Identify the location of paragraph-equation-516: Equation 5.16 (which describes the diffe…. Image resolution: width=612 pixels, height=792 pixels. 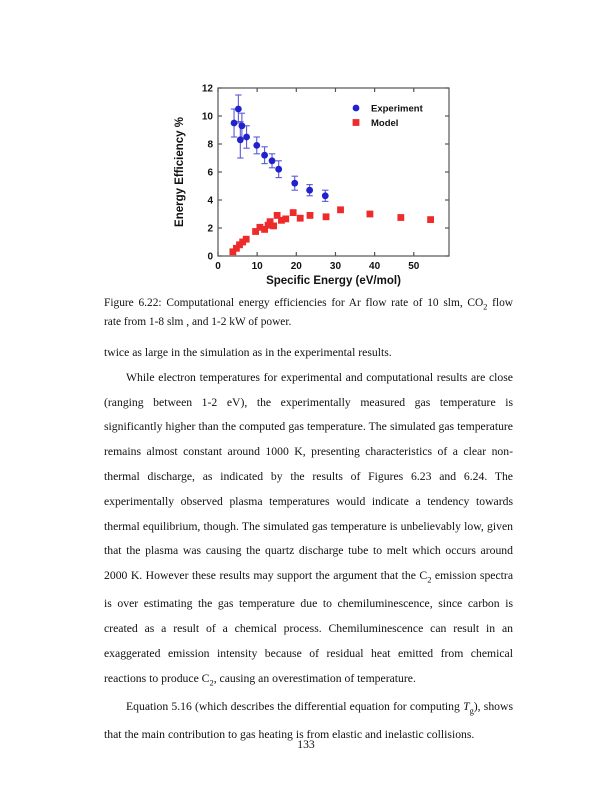
(308, 720).